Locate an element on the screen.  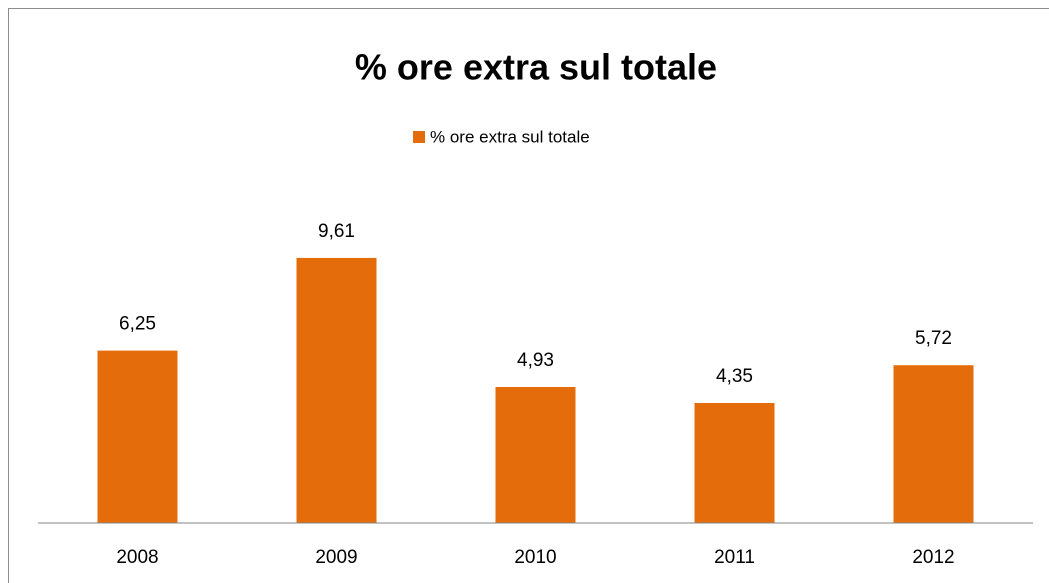
data-label: 9,61 is located at coordinates (336, 231).